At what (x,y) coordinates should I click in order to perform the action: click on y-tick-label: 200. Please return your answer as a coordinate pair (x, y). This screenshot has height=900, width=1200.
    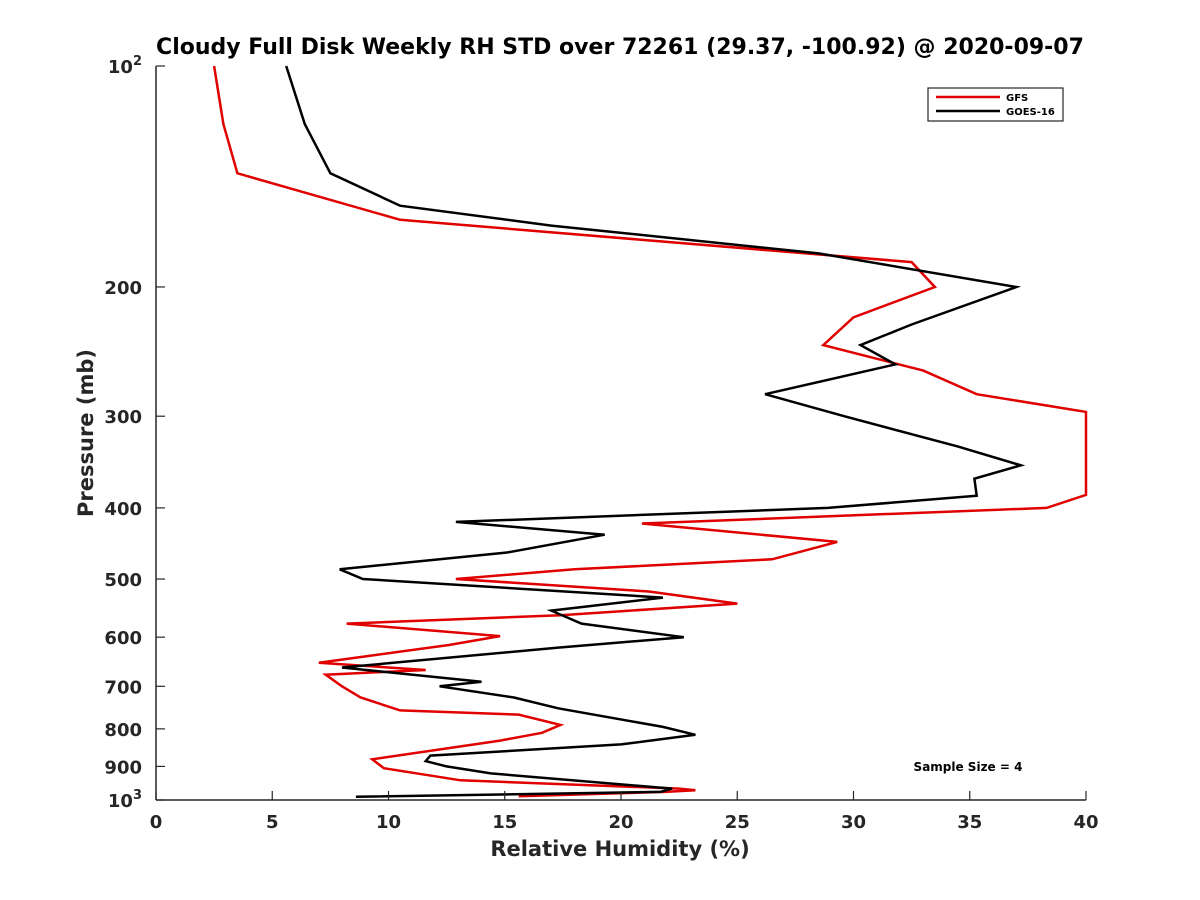
    Looking at the image, I should click on (123, 288).